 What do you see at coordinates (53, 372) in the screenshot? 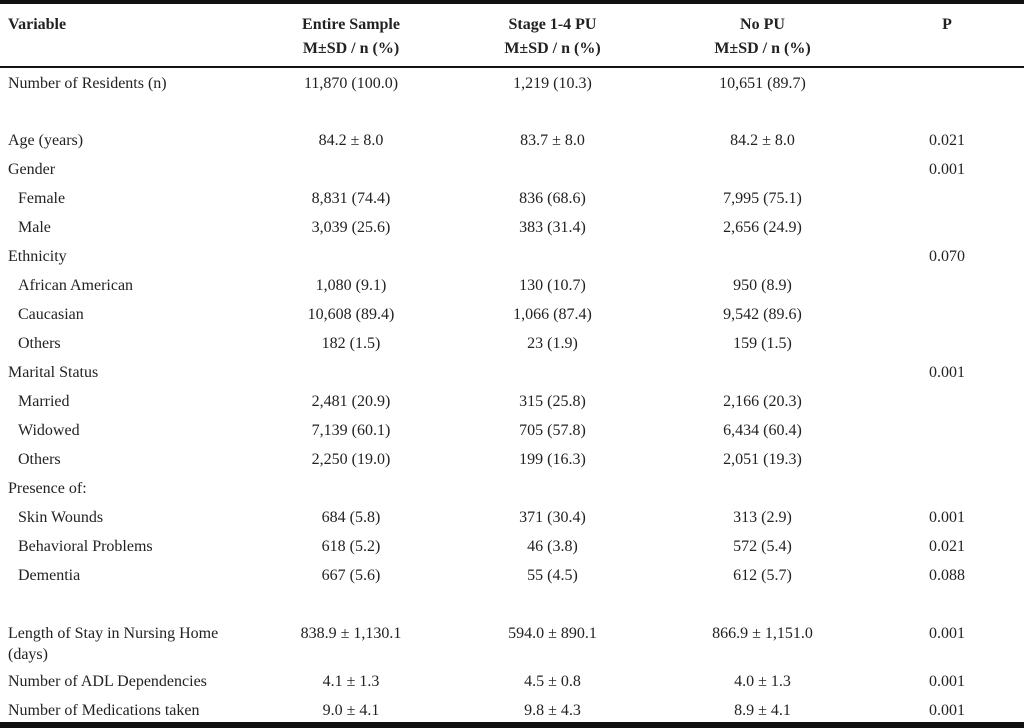
I see `variable-cell: Marital Status` at bounding box center [53, 372].